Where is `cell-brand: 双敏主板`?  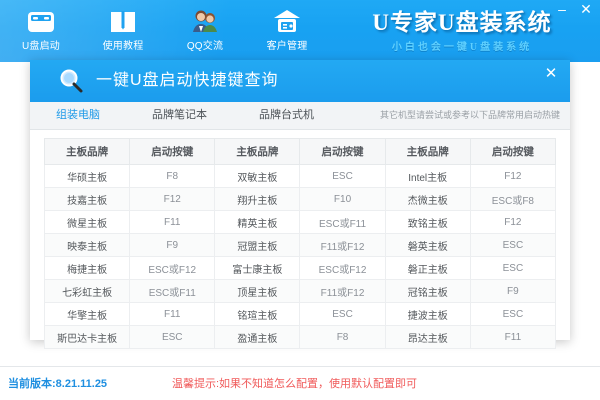
cell-brand: 双敏主板 is located at coordinates (257, 176).